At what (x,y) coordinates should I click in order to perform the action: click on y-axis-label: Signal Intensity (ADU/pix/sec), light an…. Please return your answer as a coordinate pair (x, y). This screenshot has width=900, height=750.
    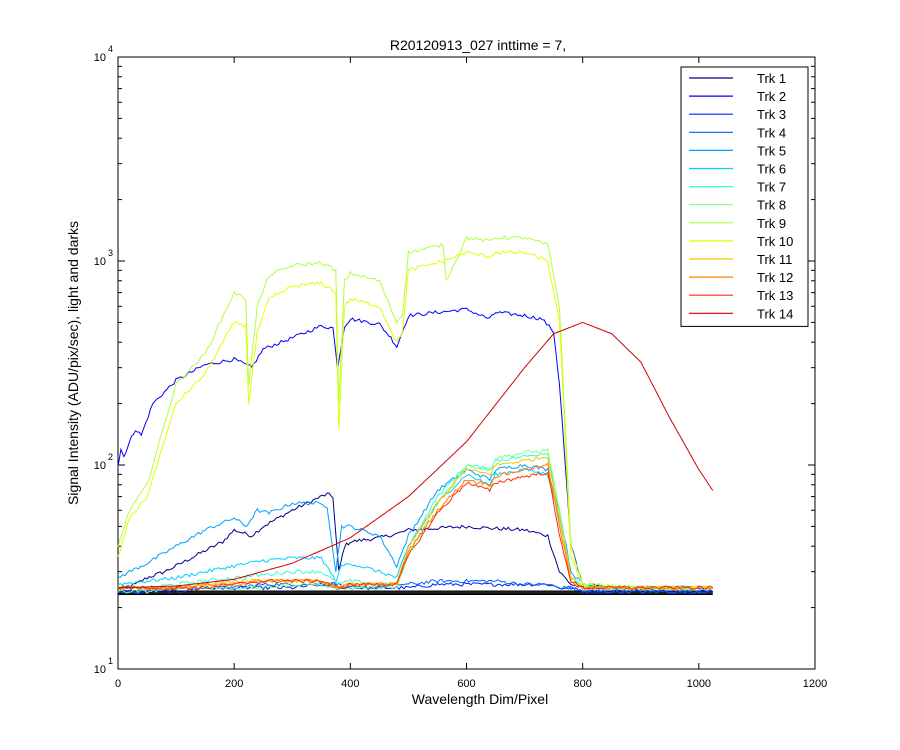
    Looking at the image, I should click on (73, 363).